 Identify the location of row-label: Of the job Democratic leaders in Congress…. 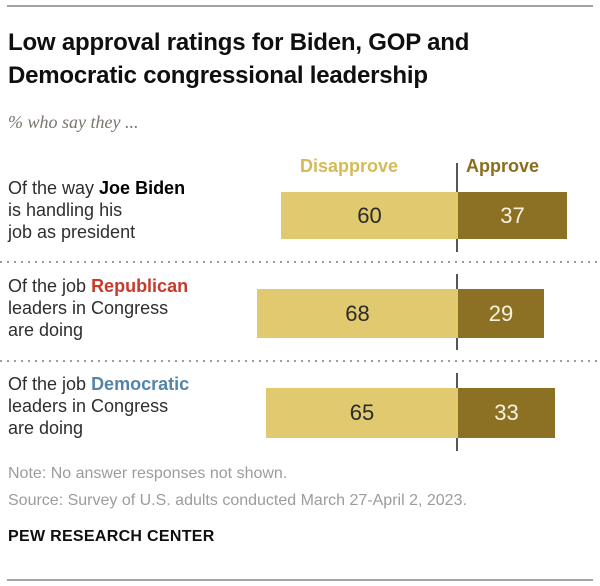
(135, 406).